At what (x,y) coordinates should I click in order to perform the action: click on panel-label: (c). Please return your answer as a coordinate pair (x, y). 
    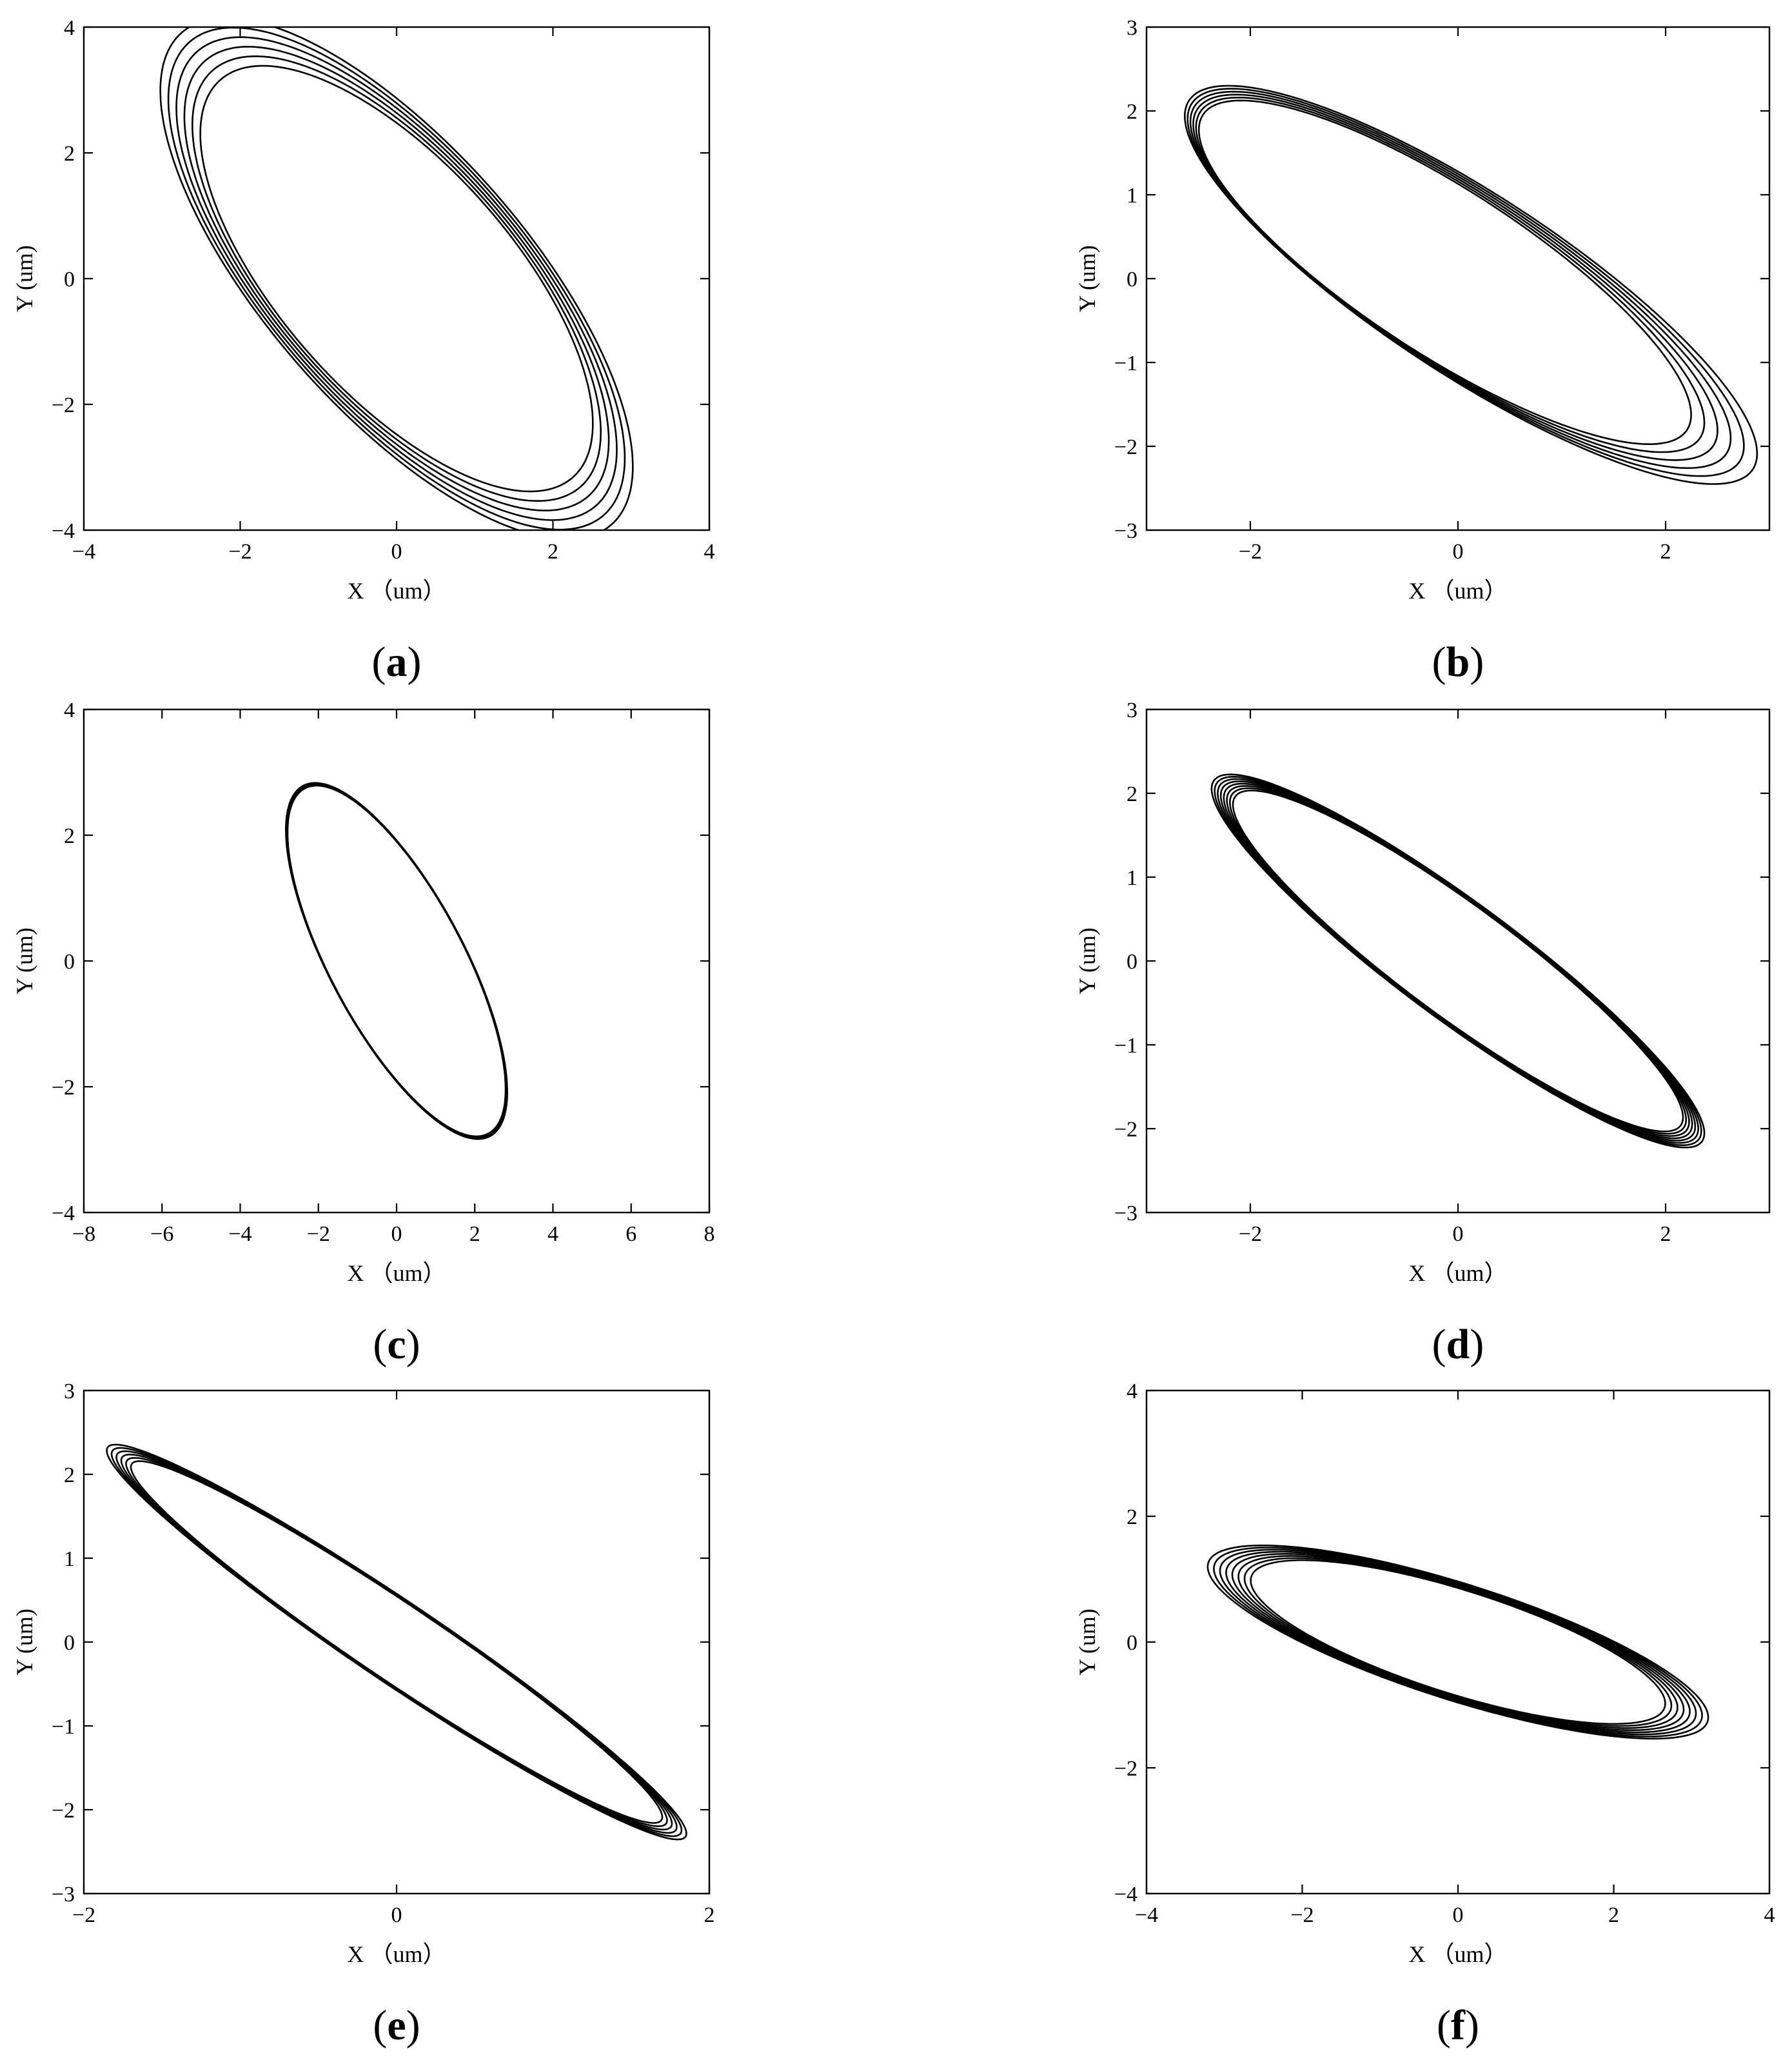
    Looking at the image, I should click on (396, 1344).